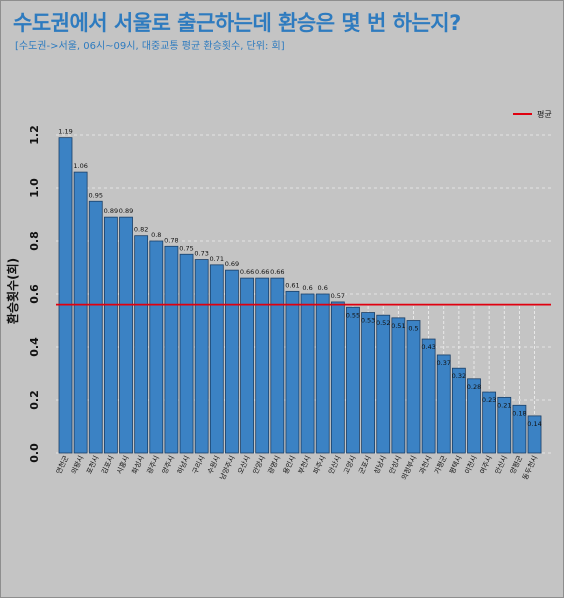  What do you see at coordinates (486, 464) in the screenshot?
I see `x-tick-label: 여주시` at bounding box center [486, 464].